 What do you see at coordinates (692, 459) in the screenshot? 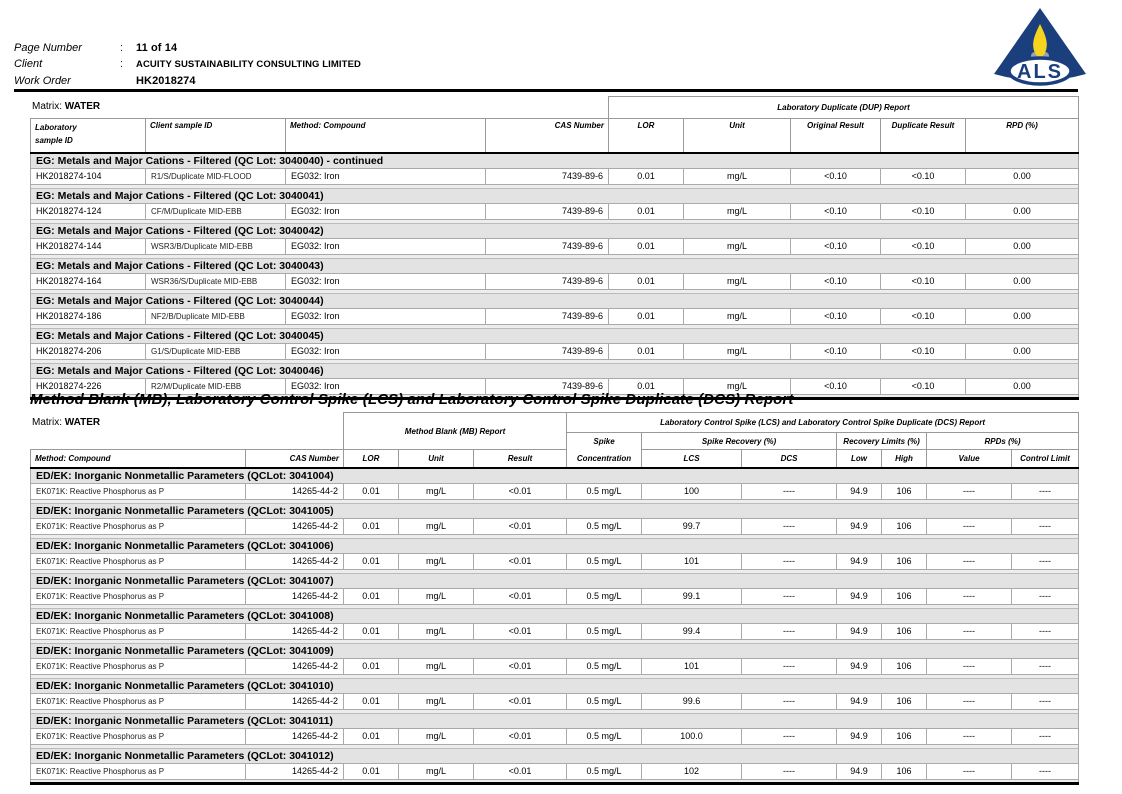
I see `col-header-lcs: LCS` at bounding box center [692, 459].